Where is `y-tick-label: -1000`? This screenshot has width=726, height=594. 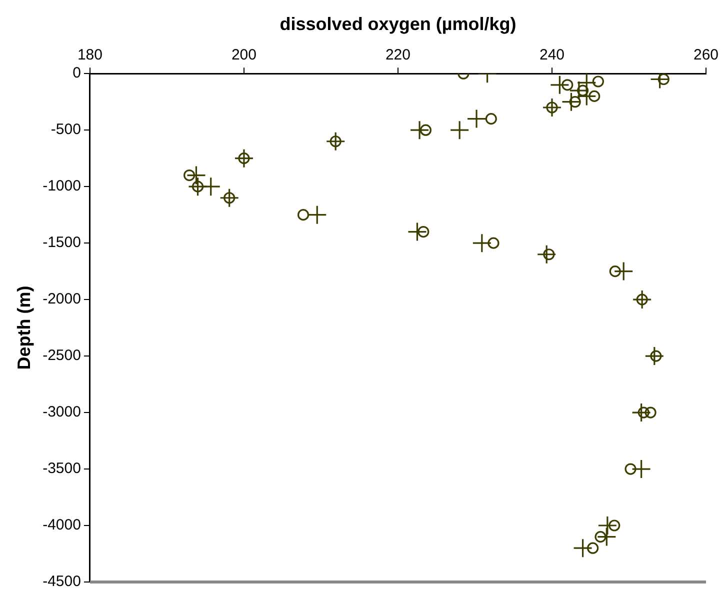
y-tick-label: -1000 is located at coordinates (61, 186).